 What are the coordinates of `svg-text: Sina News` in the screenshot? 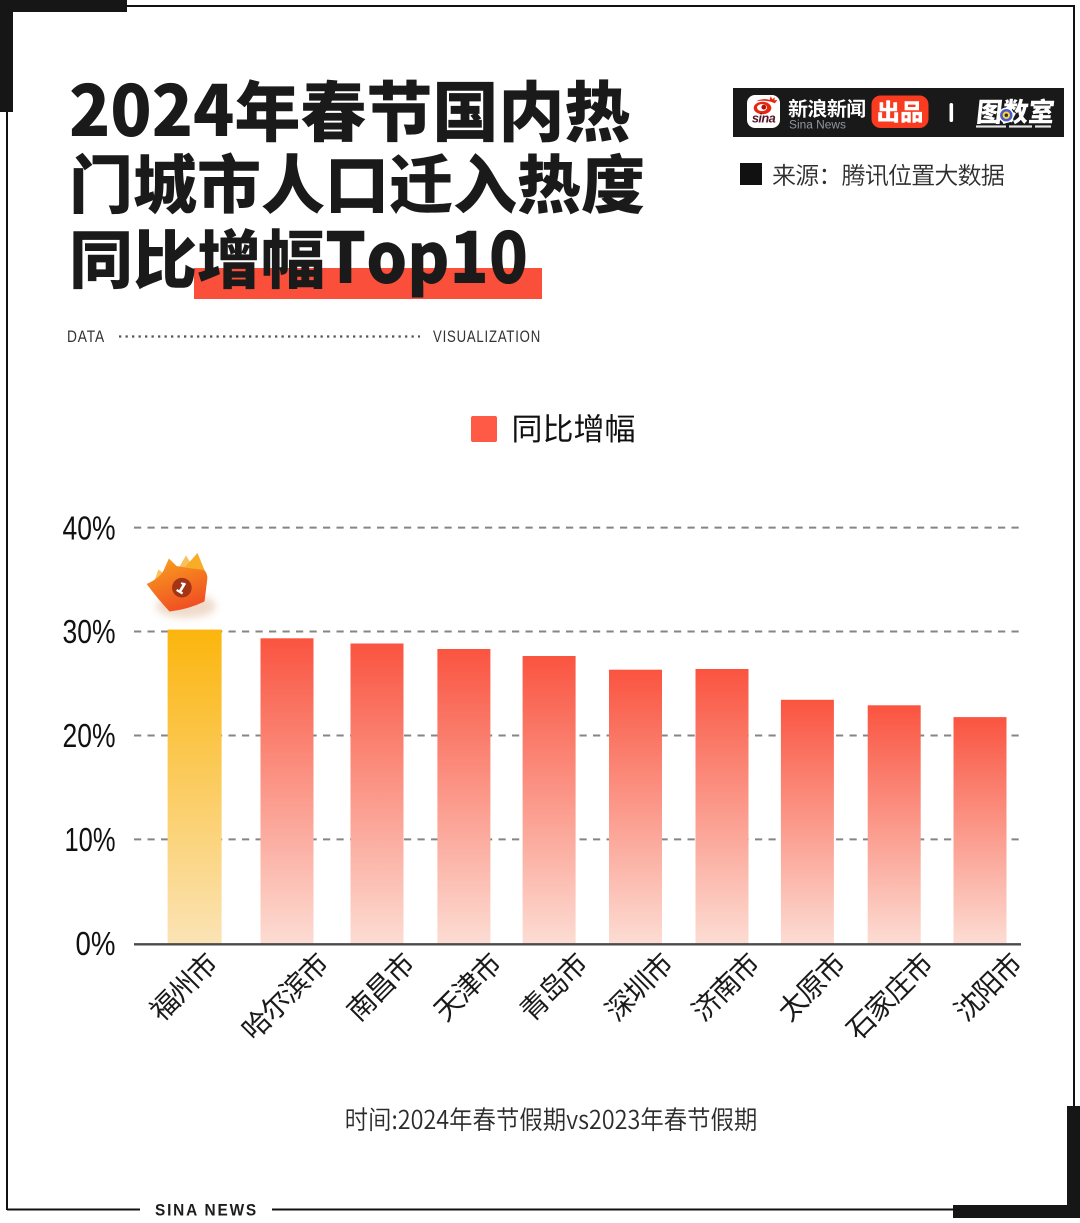 It's located at (817, 126).